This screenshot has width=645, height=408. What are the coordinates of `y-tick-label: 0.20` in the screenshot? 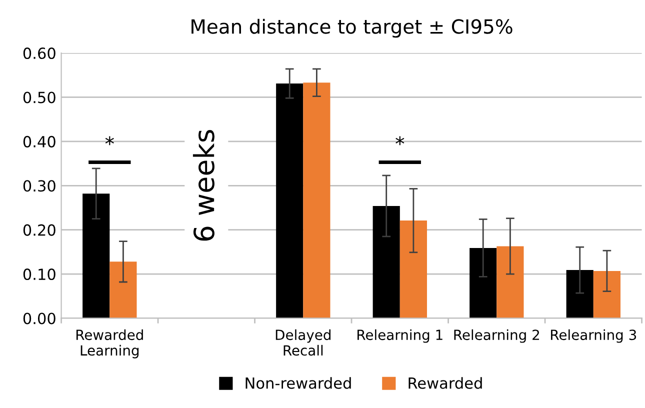 It's located at (39, 230).